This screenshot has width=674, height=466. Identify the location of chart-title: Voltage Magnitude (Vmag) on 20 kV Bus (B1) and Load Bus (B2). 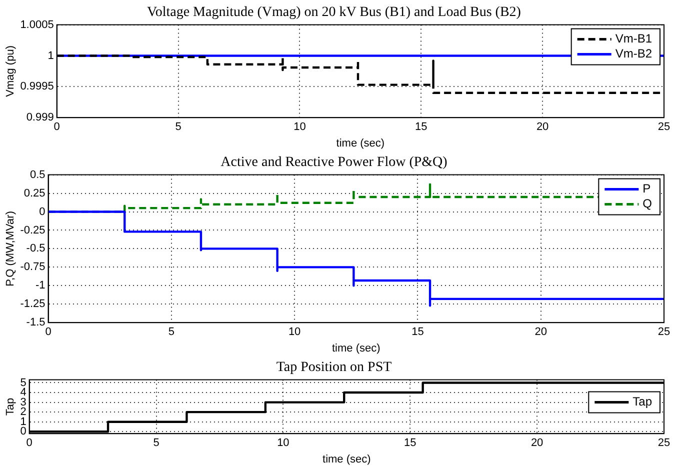
(334, 12).